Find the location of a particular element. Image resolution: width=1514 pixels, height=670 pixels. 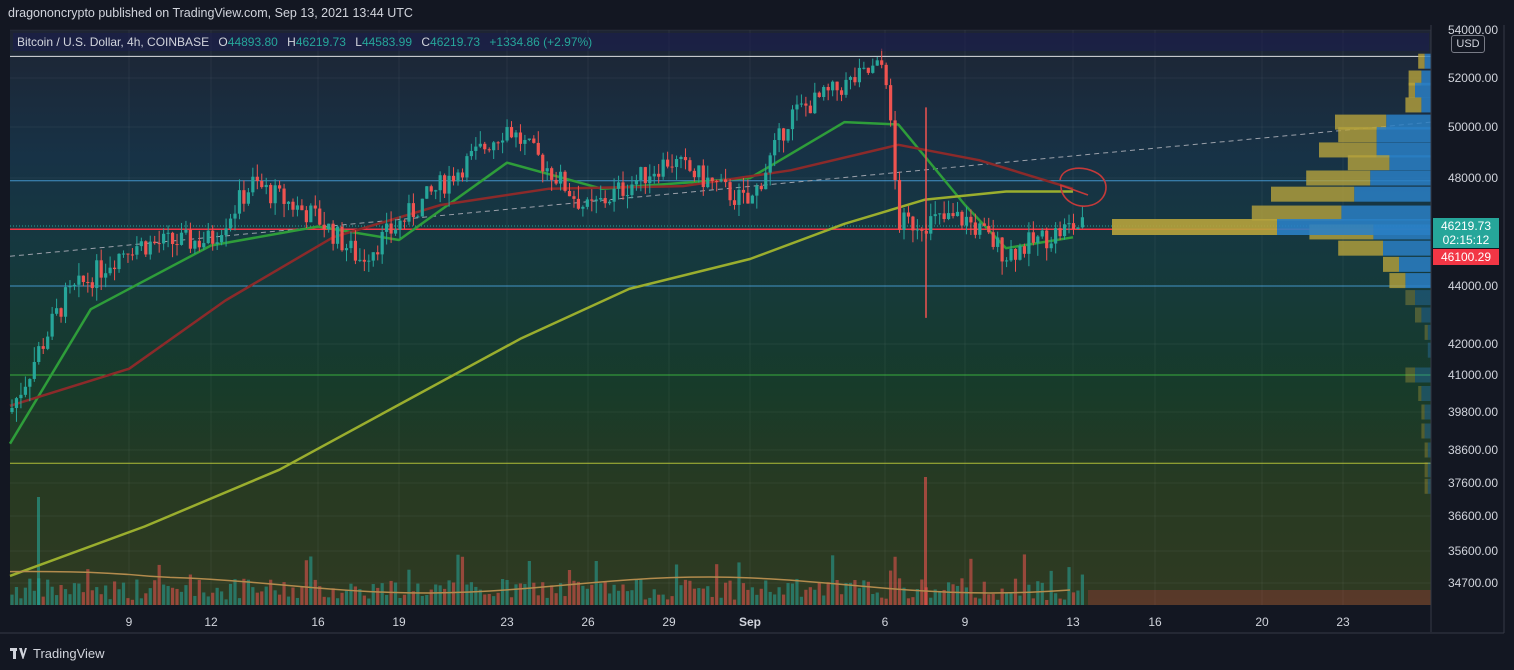

close-value: 46219.73 is located at coordinates (455, 42).